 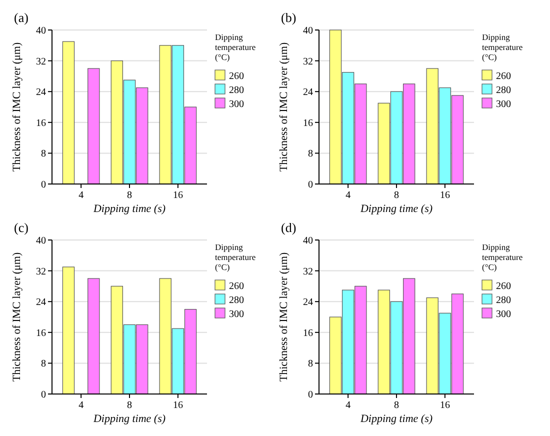 What do you see at coordinates (288, 17) in the screenshot?
I see `chart-title: (b)` at bounding box center [288, 17].